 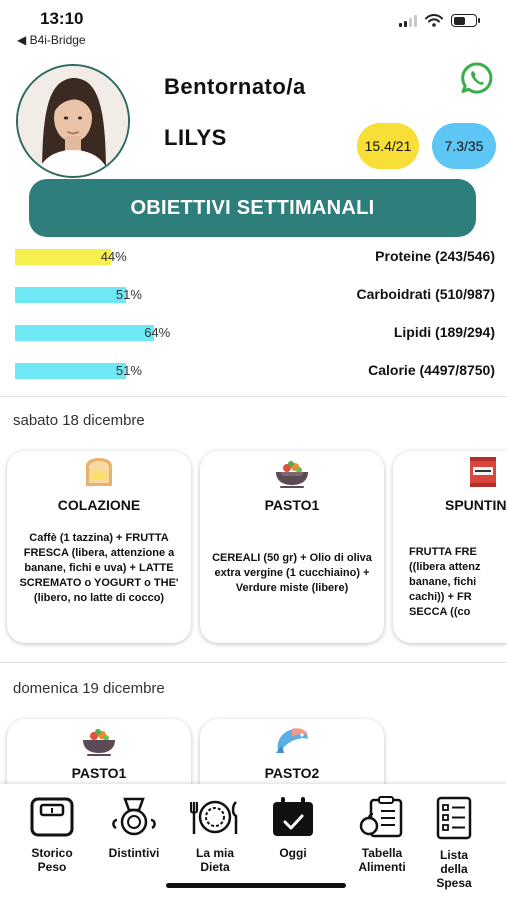 I want to click on badge-icon, so click(x=134, y=816).